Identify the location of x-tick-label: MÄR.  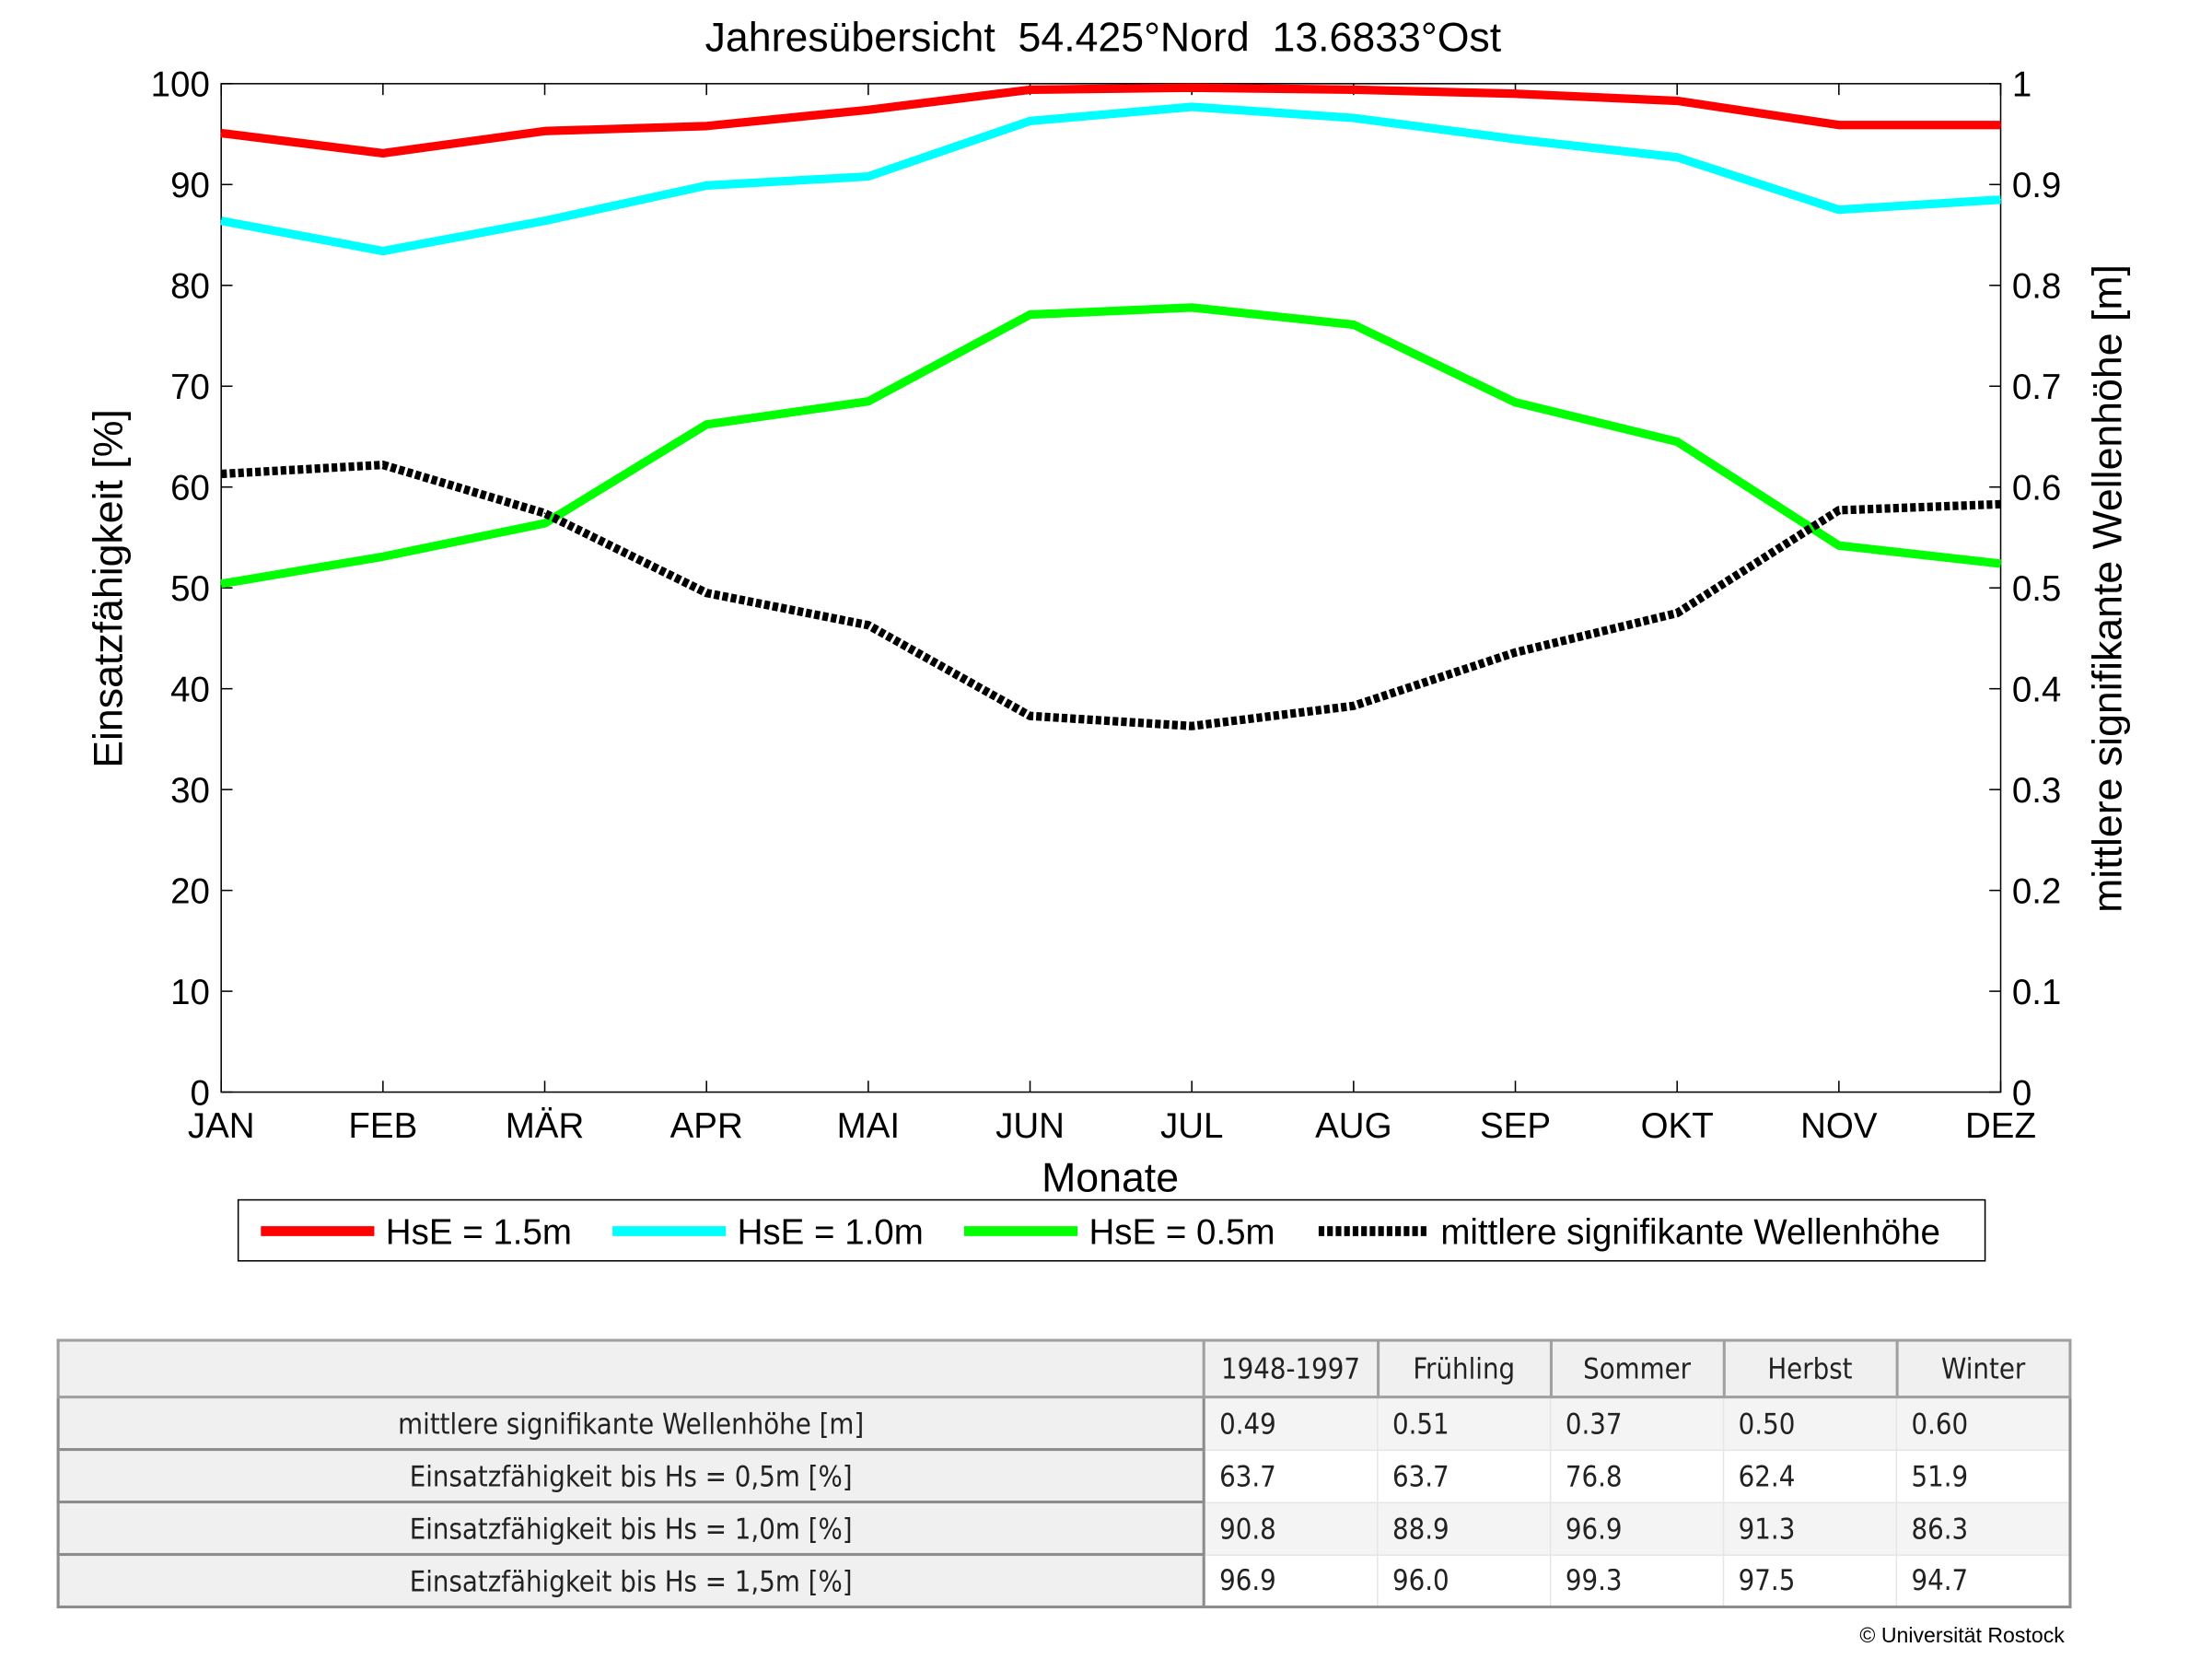
(545, 1126).